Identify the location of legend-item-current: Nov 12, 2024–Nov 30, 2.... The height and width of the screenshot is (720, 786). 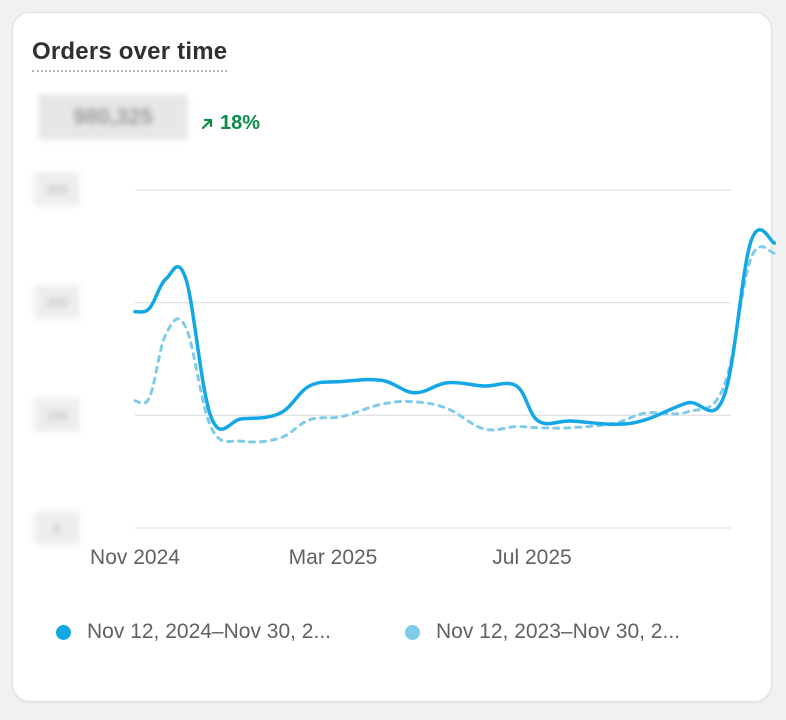
(193, 632).